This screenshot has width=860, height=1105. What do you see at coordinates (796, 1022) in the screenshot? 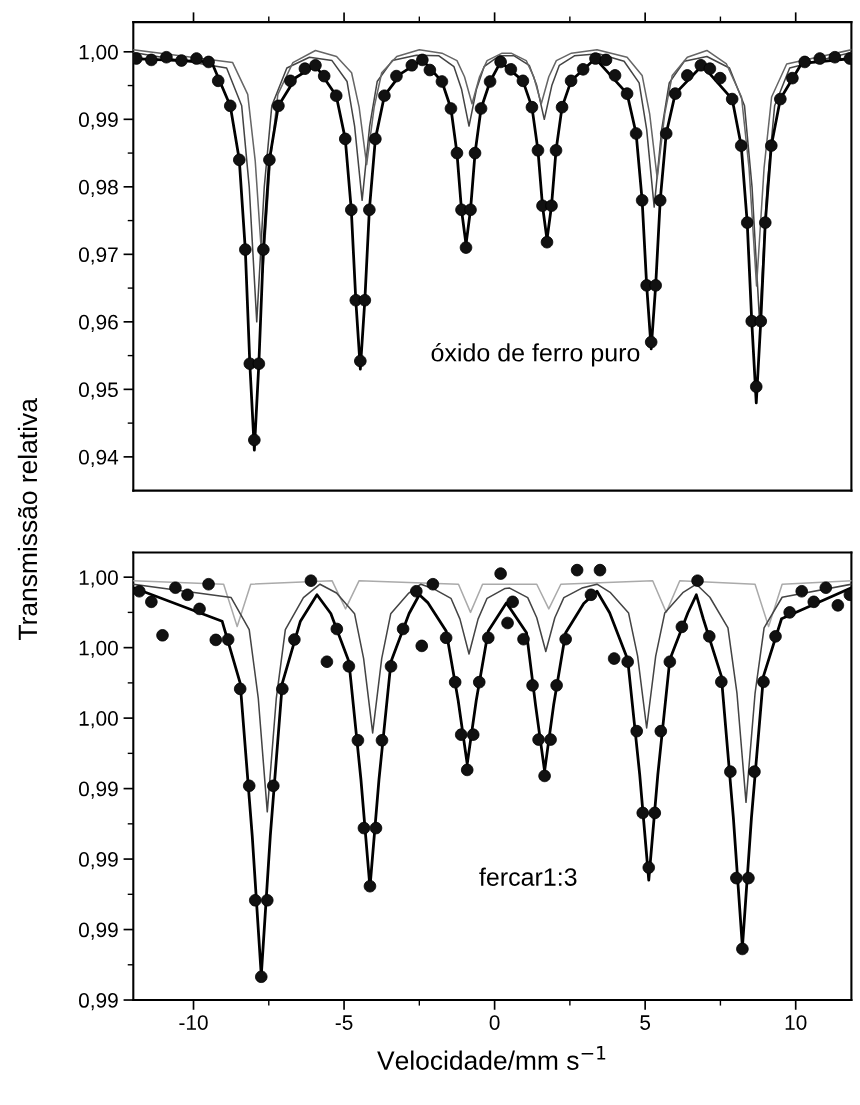
I see `x-tick-label: 10` at bounding box center [796, 1022].